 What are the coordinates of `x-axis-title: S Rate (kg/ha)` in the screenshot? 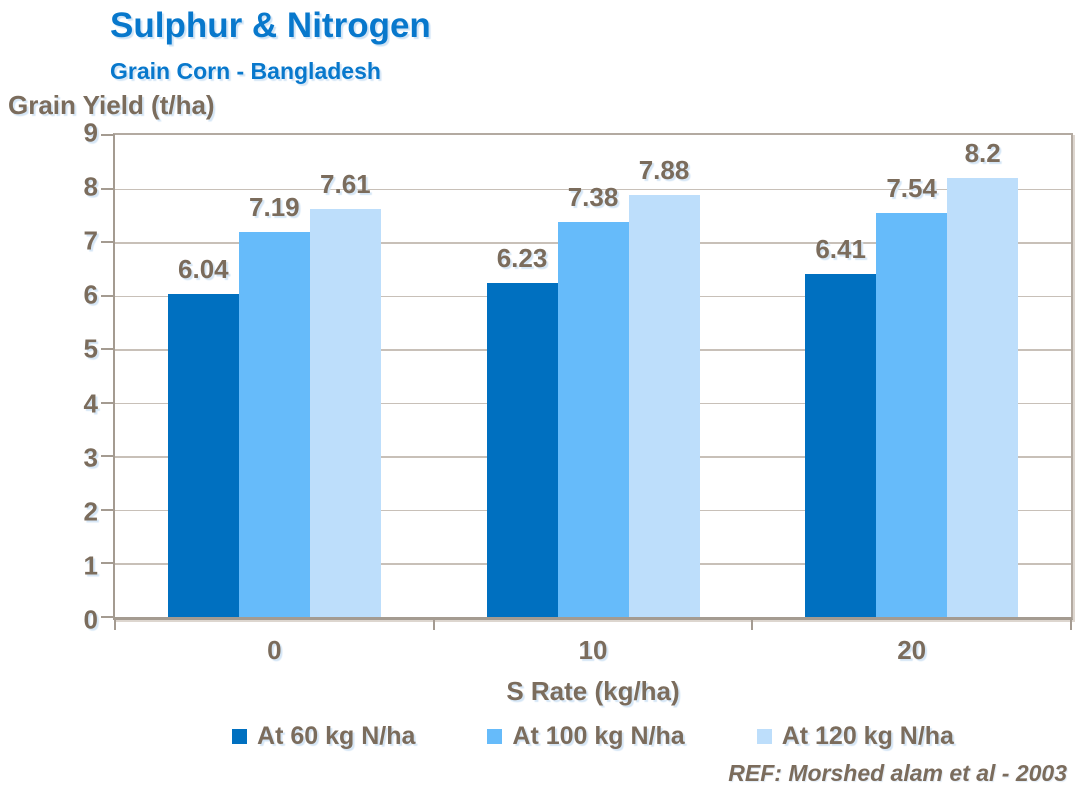 It's located at (593, 691).